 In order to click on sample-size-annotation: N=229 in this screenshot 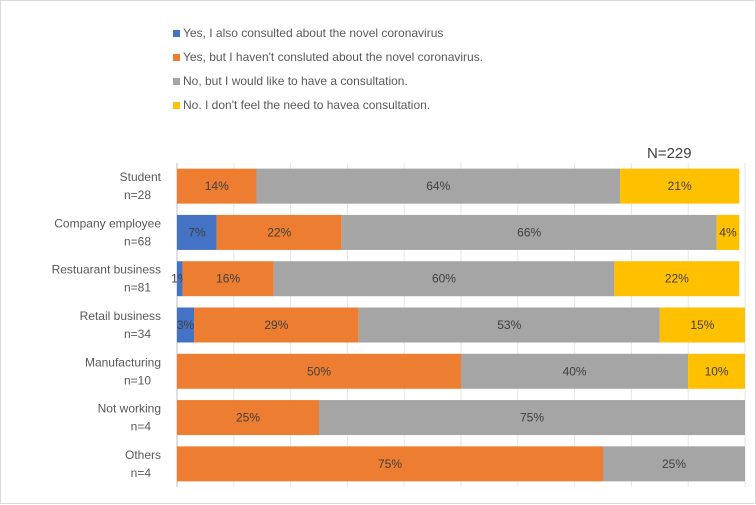, I will do `click(669, 153)`.